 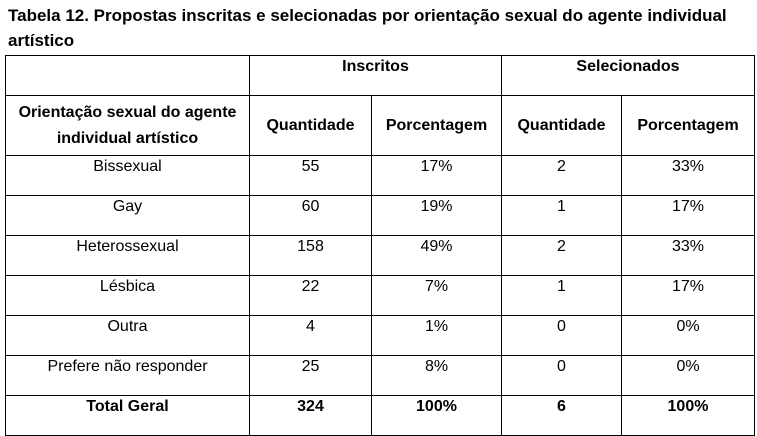 What do you see at coordinates (310, 375) in the screenshot?
I see `cell: 25` at bounding box center [310, 375].